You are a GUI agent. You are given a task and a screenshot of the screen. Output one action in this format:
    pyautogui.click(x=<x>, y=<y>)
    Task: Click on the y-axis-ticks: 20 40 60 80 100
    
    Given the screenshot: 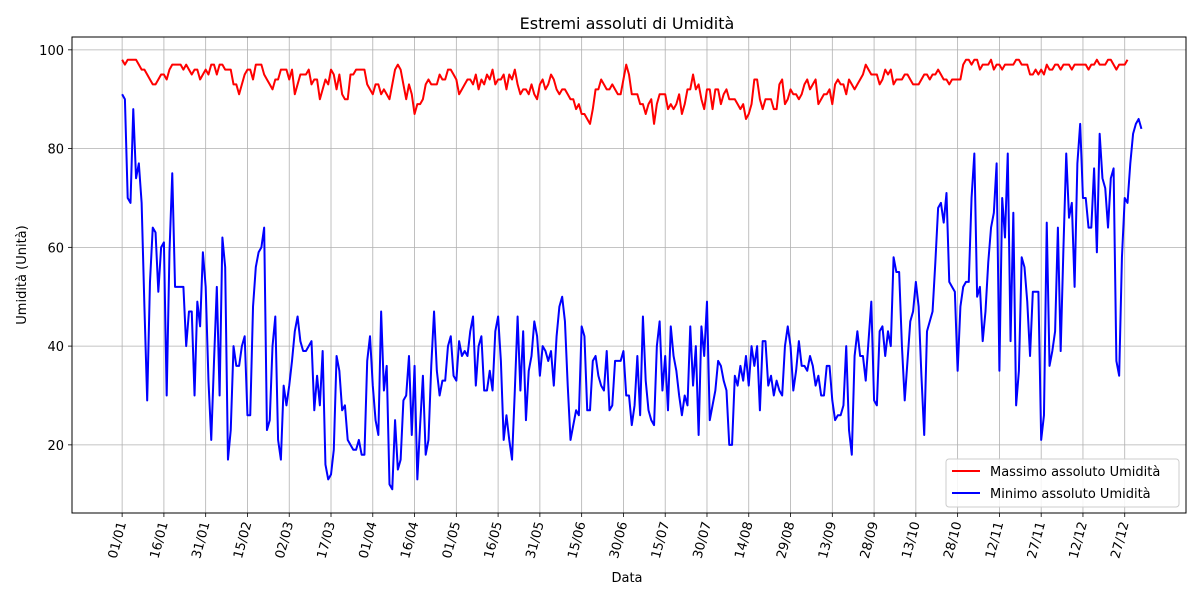 What is the action you would take?
    pyautogui.click(x=55, y=249)
    